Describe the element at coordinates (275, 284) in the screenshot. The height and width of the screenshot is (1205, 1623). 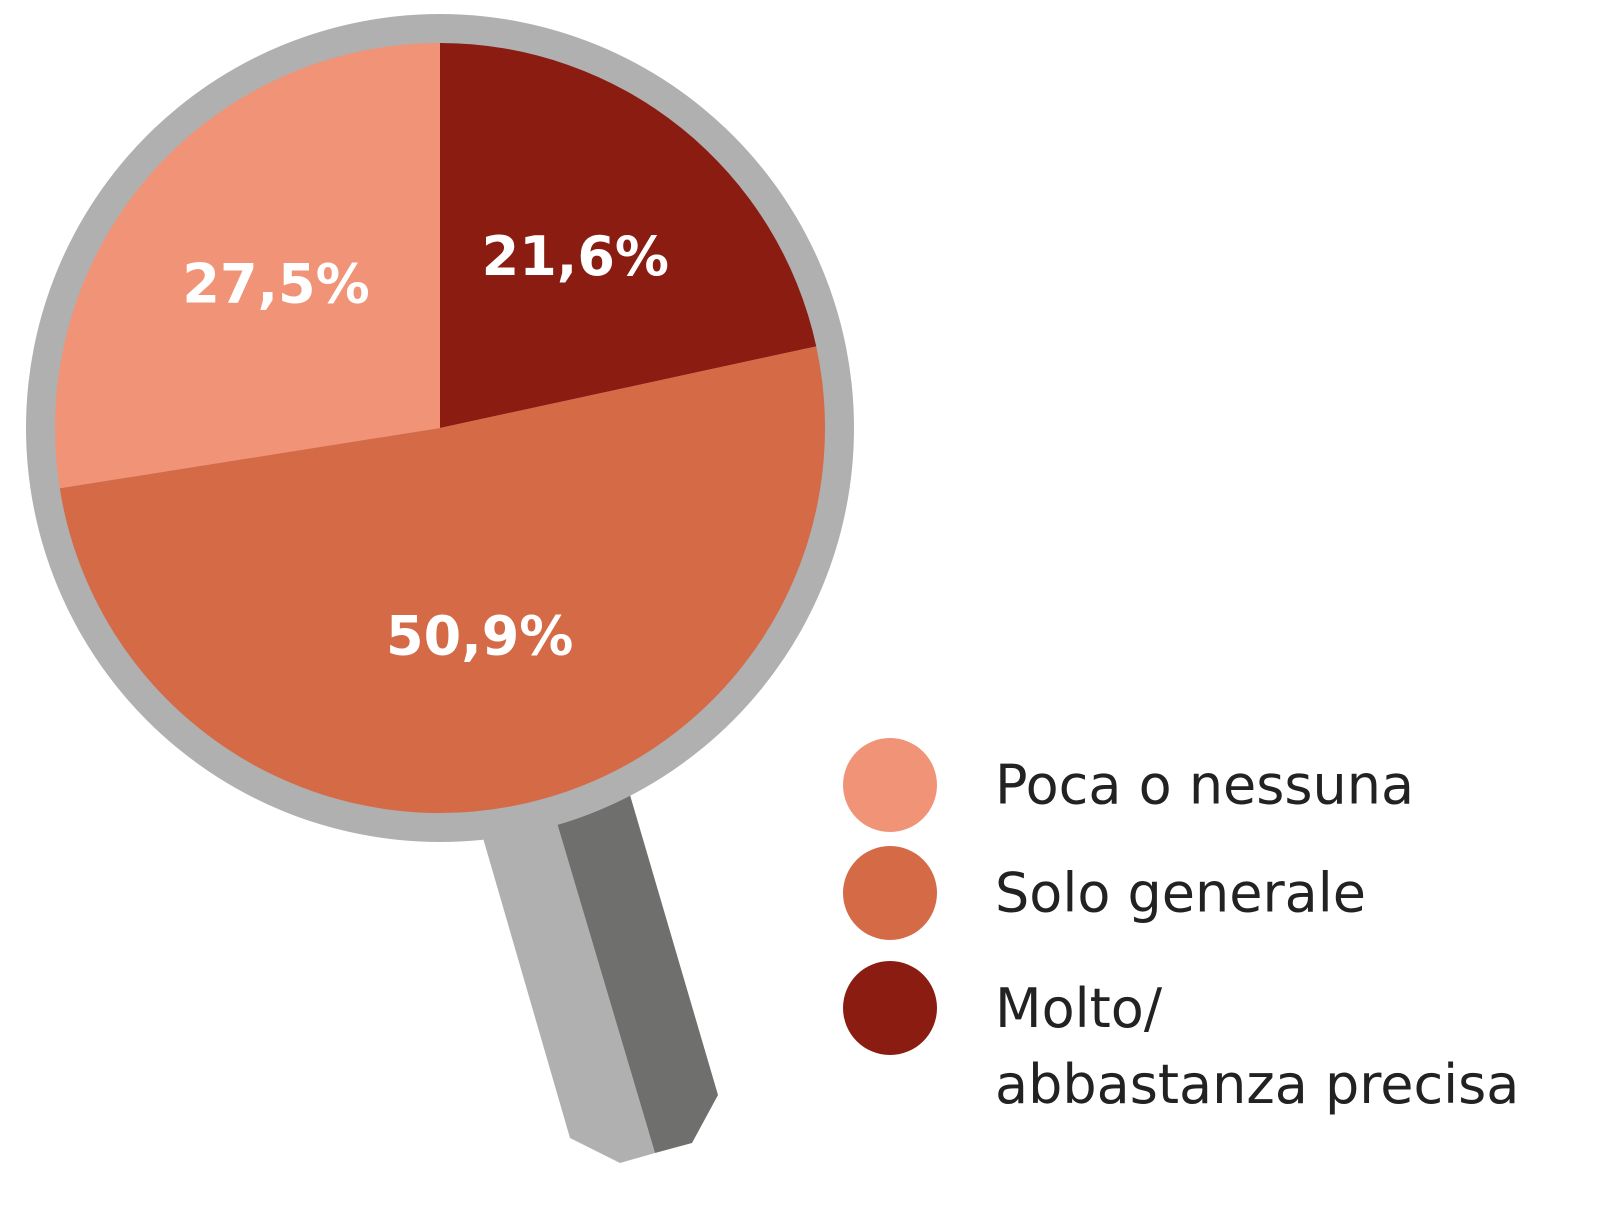
I see `value-label: 27,5%` at that location.